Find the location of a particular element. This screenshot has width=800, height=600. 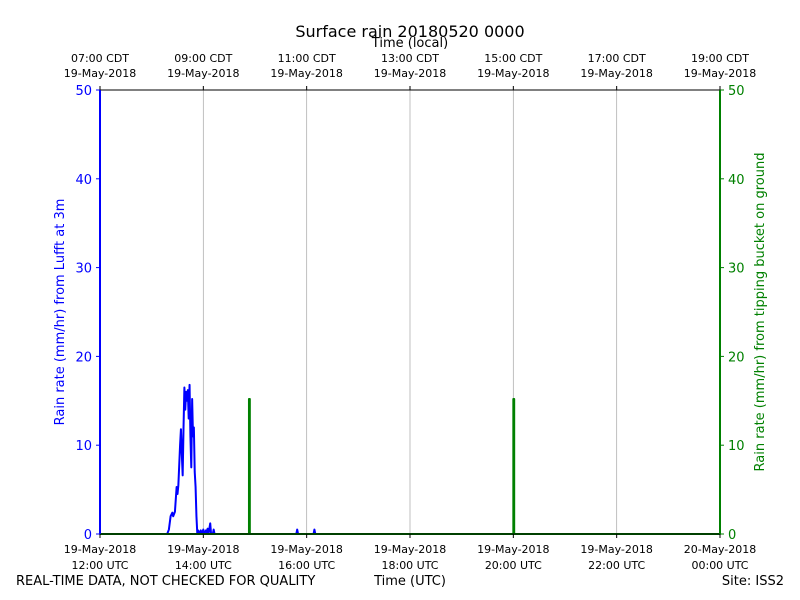

left-y-tick-label: 30 is located at coordinates (83, 269).